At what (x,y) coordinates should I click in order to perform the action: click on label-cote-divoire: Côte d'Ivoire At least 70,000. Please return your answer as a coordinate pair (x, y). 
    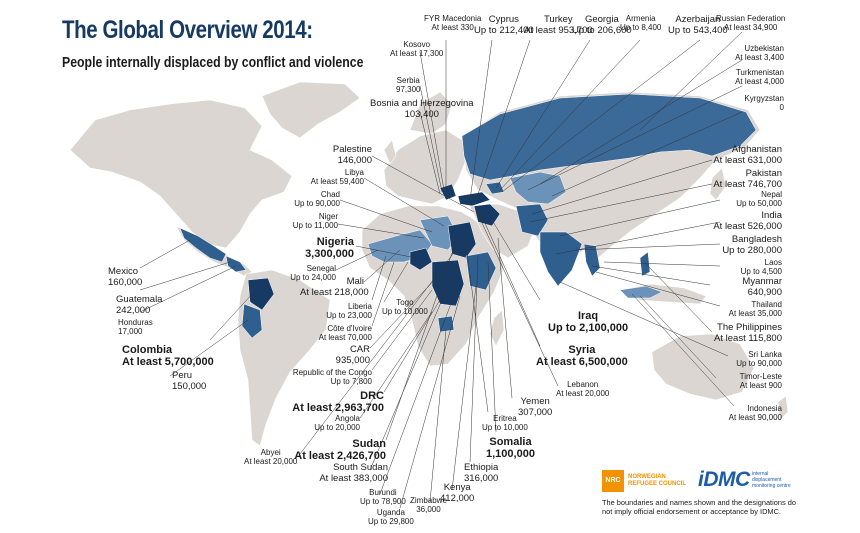
    Looking at the image, I should click on (345, 333).